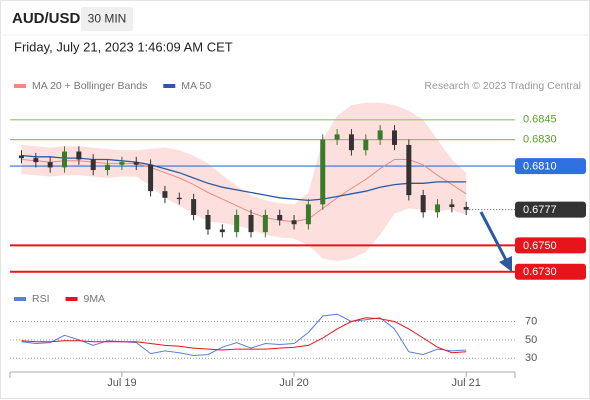  What do you see at coordinates (540, 140) in the screenshot?
I see `level-label: 0.6830` at bounding box center [540, 140].